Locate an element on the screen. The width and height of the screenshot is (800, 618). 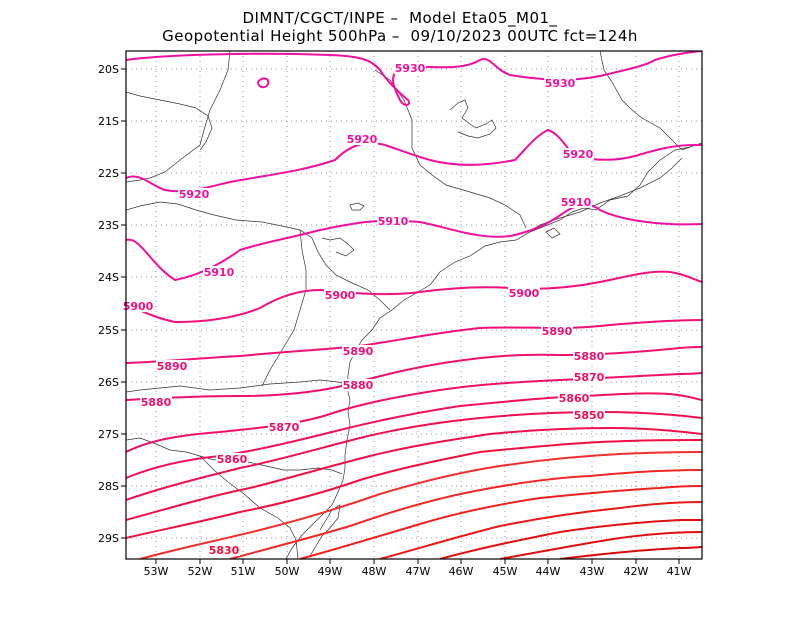
lon-label: 47W is located at coordinates (418, 571).